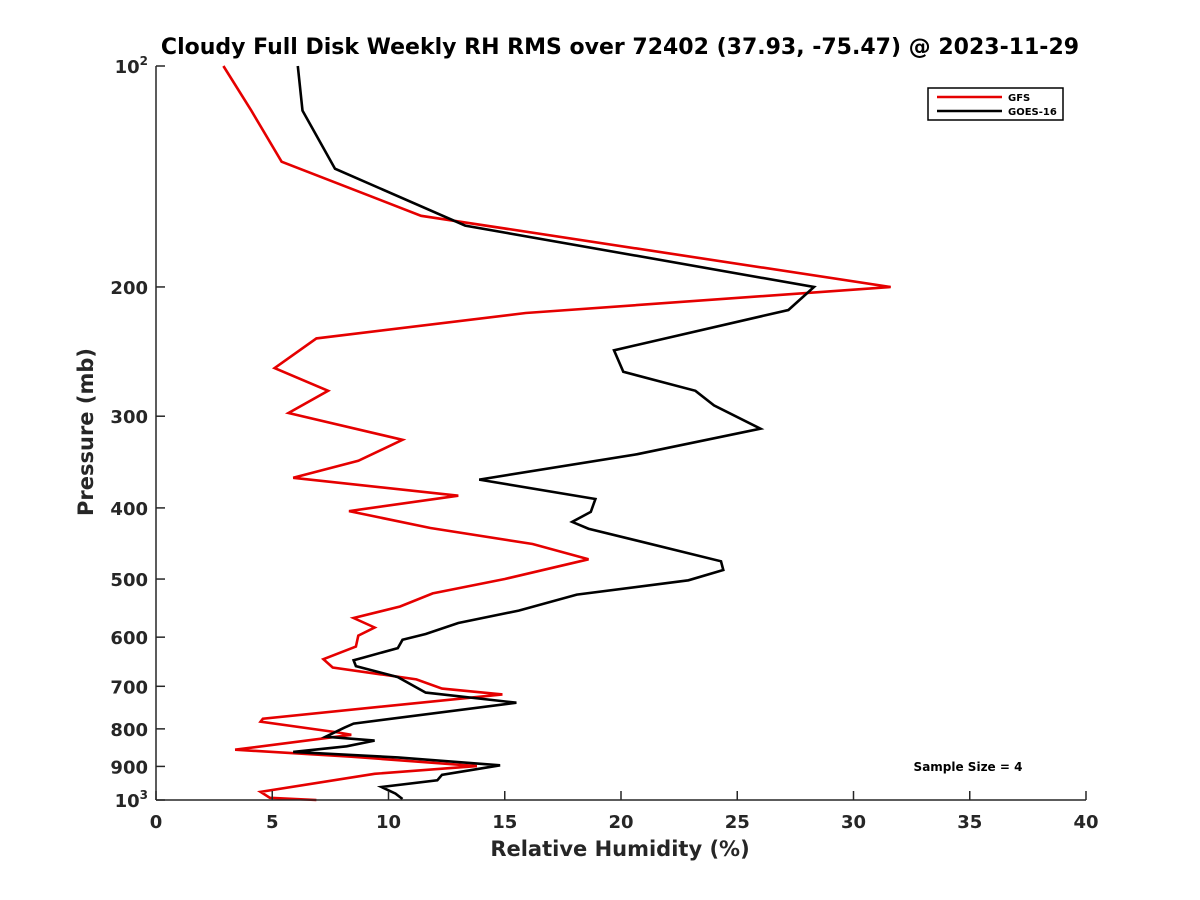 The width and height of the screenshot is (1200, 900). Describe the element at coordinates (129, 767) in the screenshot. I see `y-tick-label: 900` at that location.